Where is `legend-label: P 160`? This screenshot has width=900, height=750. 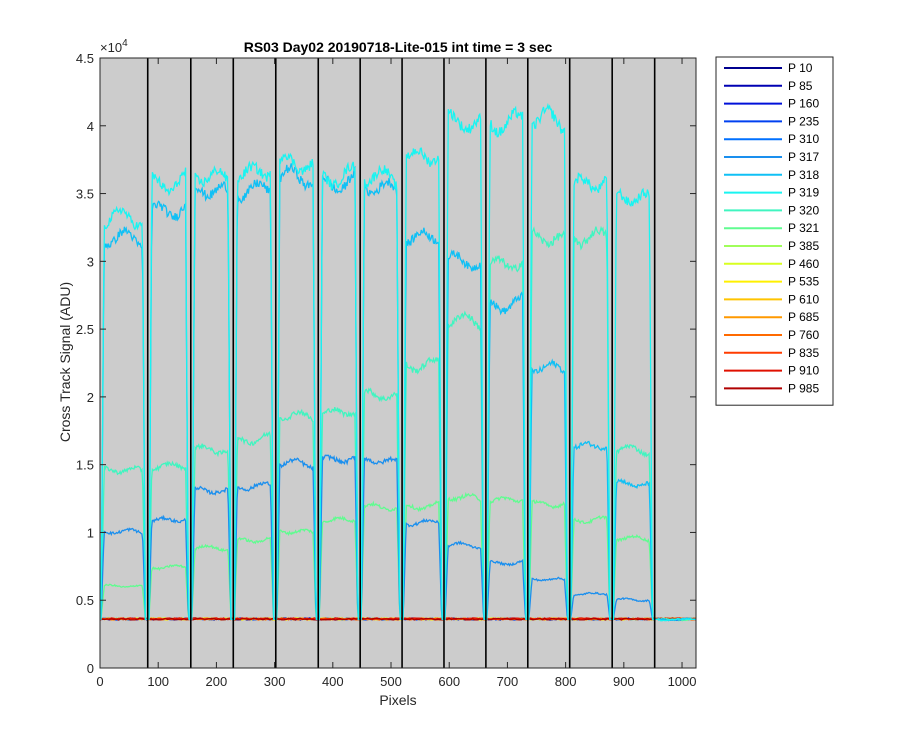
legend-label: P 160 is located at coordinates (803, 104).